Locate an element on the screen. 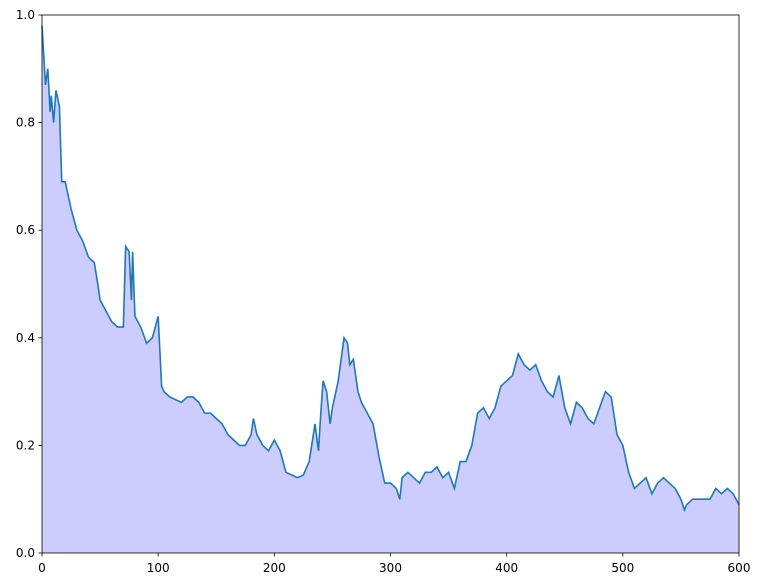 The width and height of the screenshot is (762, 588). y-tick-label: 1.0 is located at coordinates (25, 15).